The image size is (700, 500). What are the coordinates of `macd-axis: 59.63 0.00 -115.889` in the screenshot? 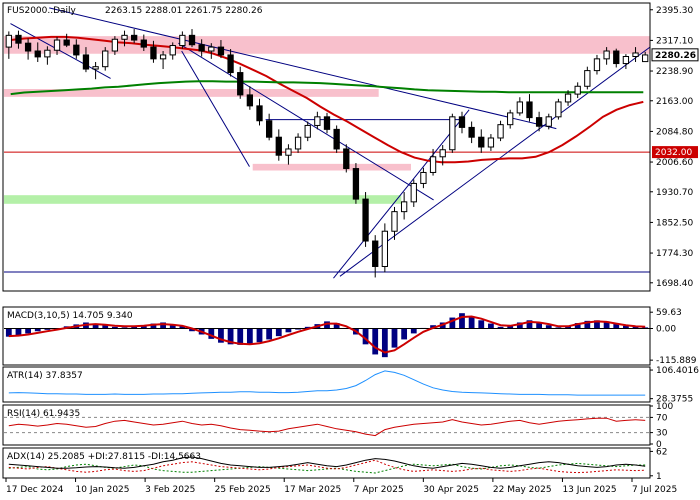 It's located at (673, 337).